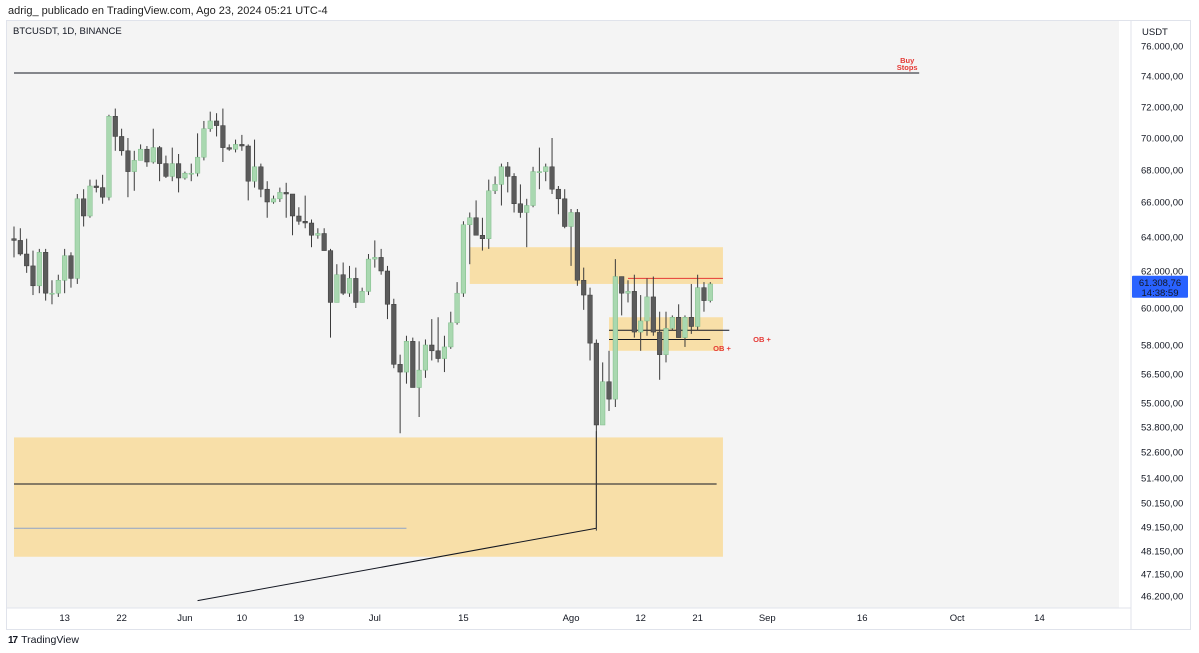  Describe the element at coordinates (397, 564) in the screenshot. I see `trend-line` at that location.